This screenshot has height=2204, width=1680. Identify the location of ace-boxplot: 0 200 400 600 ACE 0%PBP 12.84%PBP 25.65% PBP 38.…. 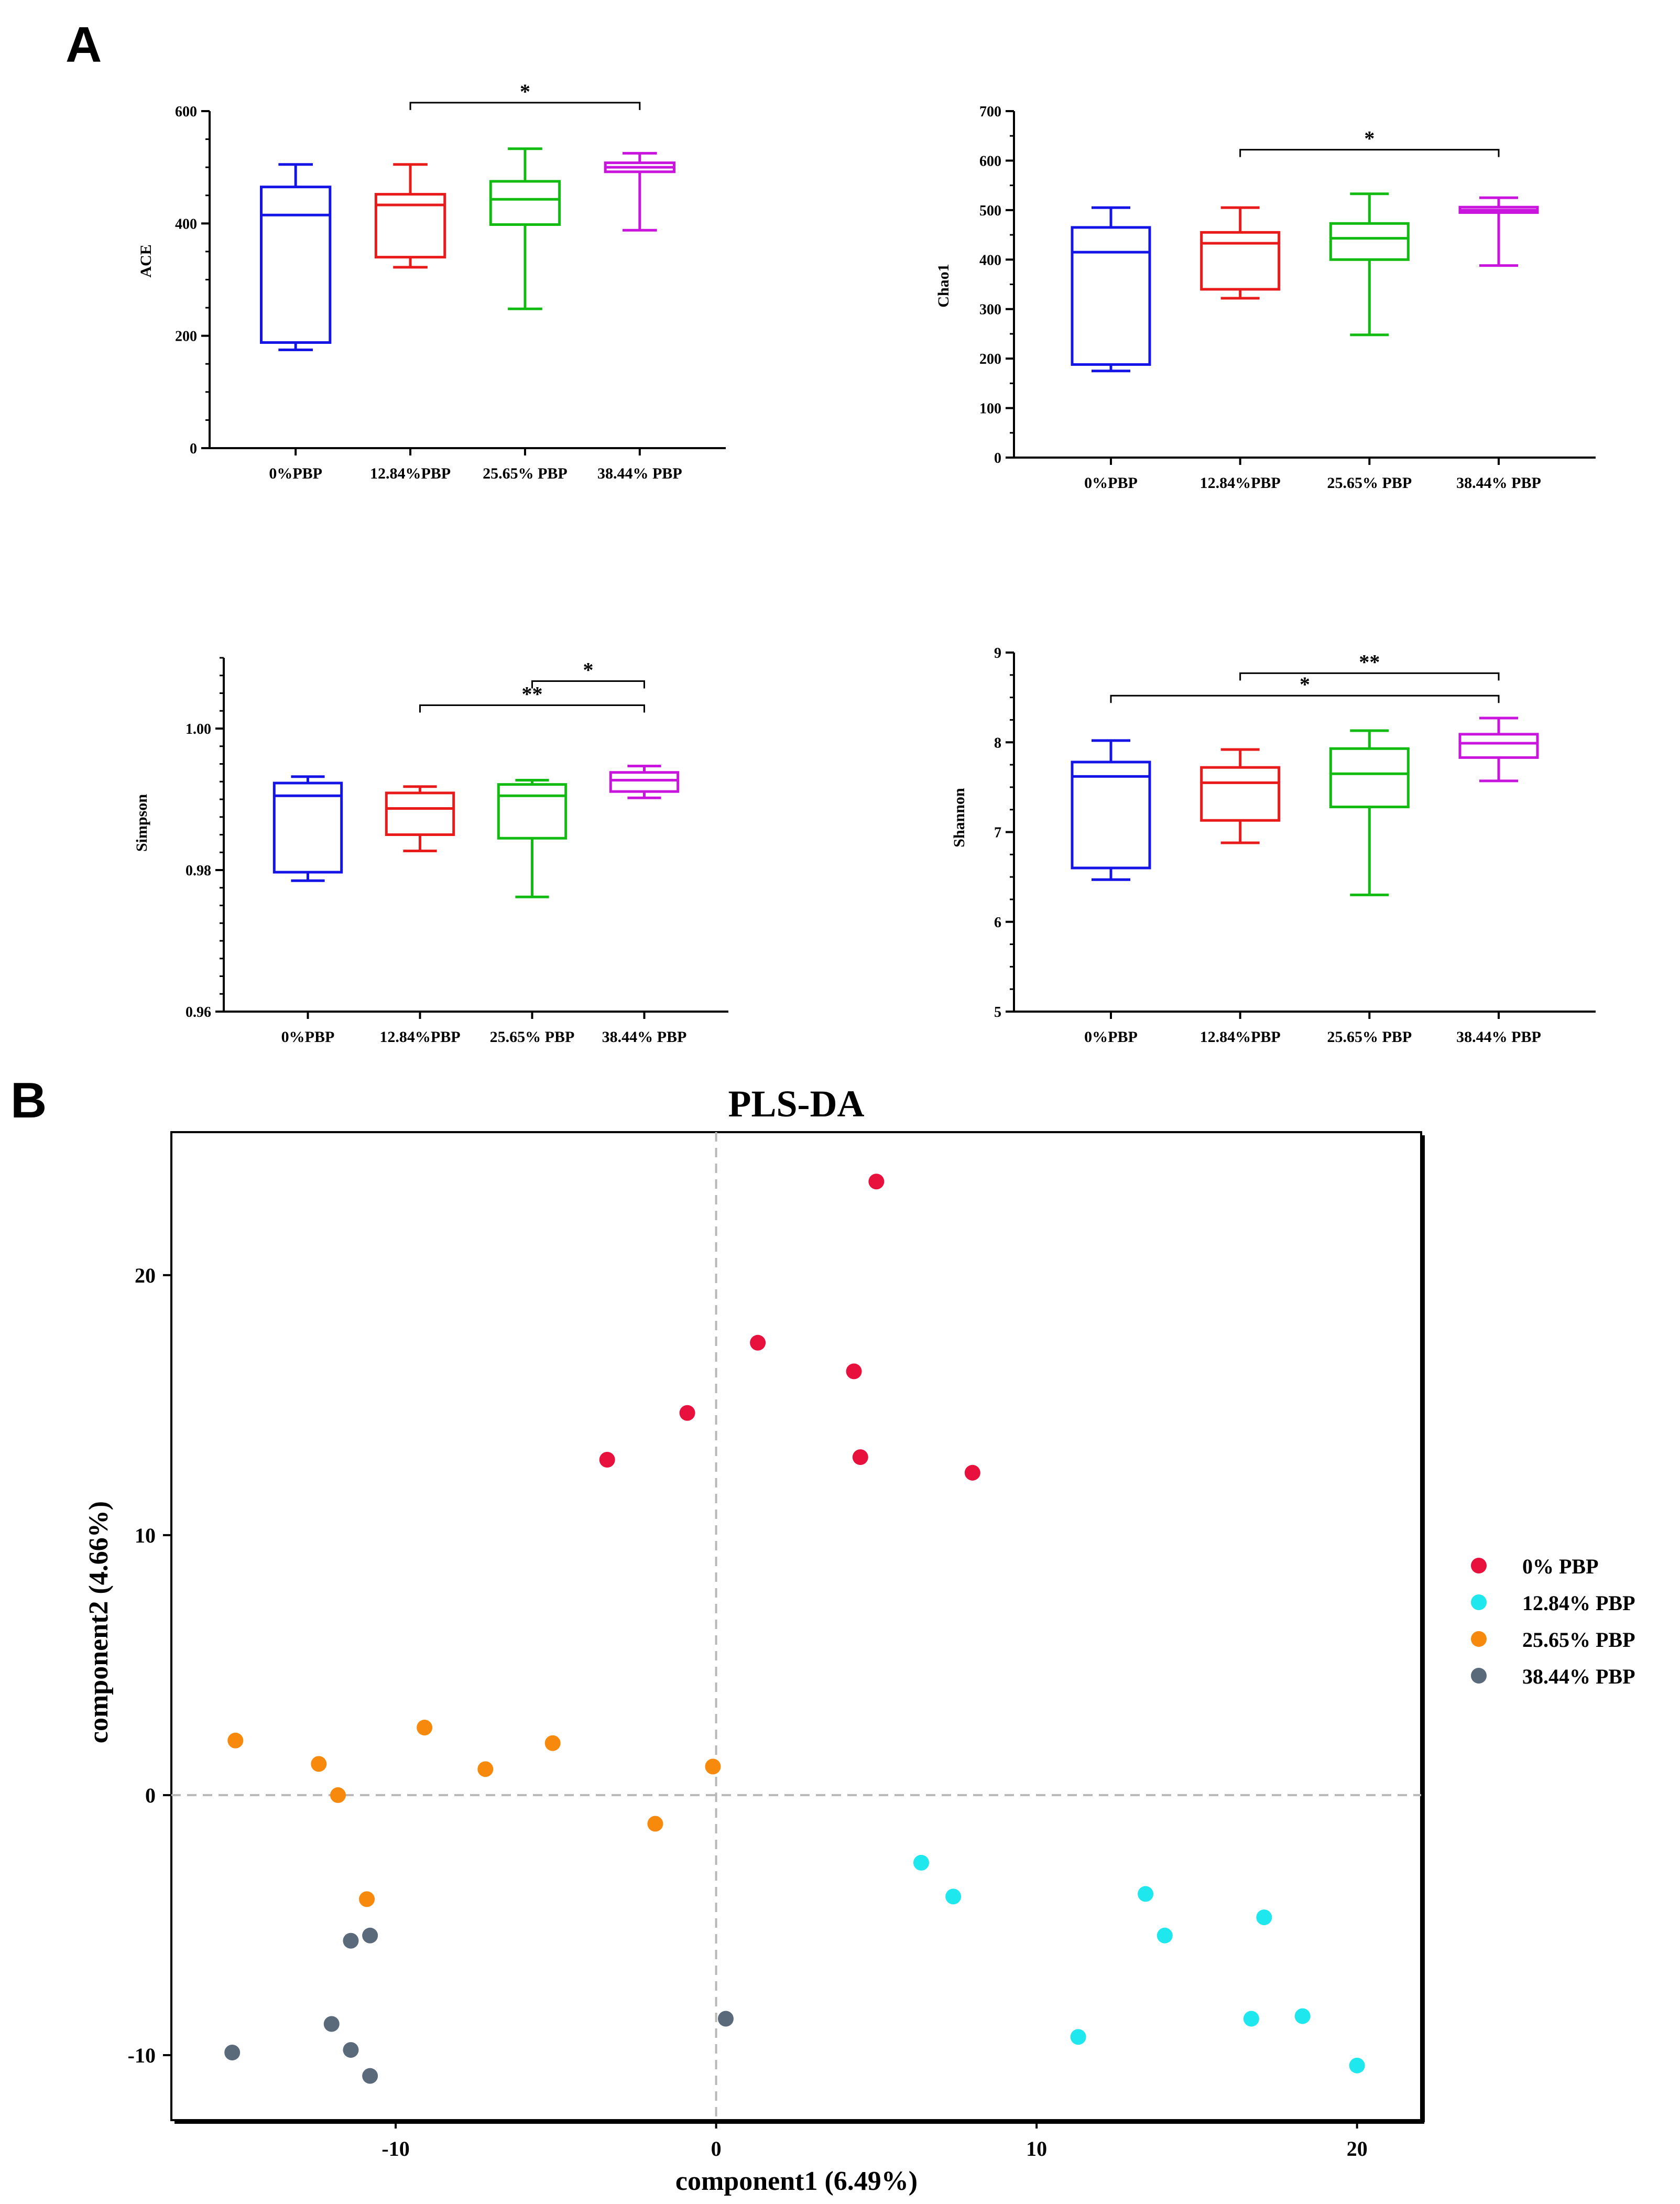
(431, 281).